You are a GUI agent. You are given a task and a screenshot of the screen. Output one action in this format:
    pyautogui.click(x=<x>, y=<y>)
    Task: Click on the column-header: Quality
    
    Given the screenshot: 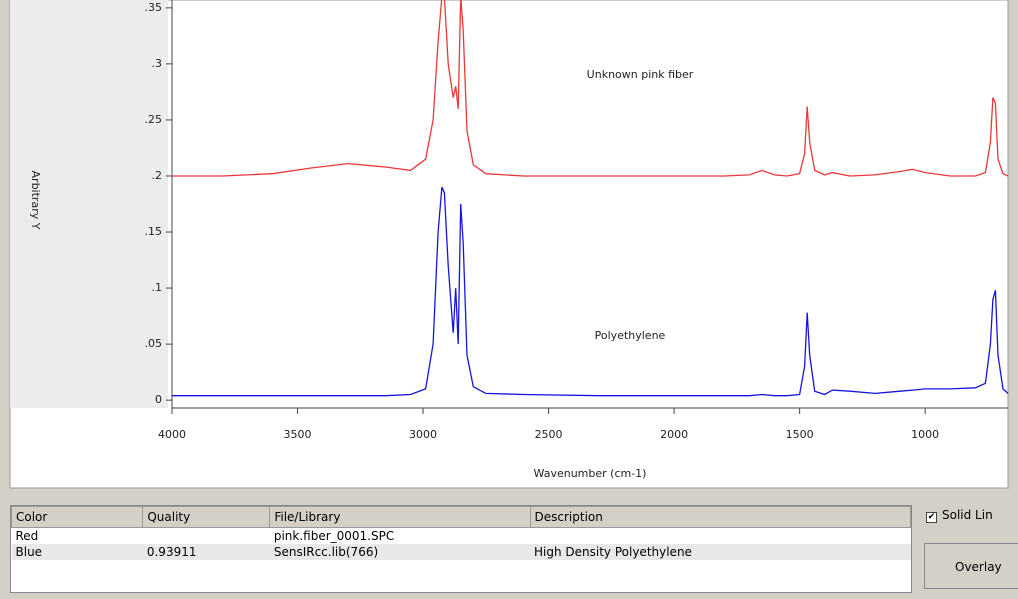 What is the action you would take?
    pyautogui.click(x=206, y=517)
    